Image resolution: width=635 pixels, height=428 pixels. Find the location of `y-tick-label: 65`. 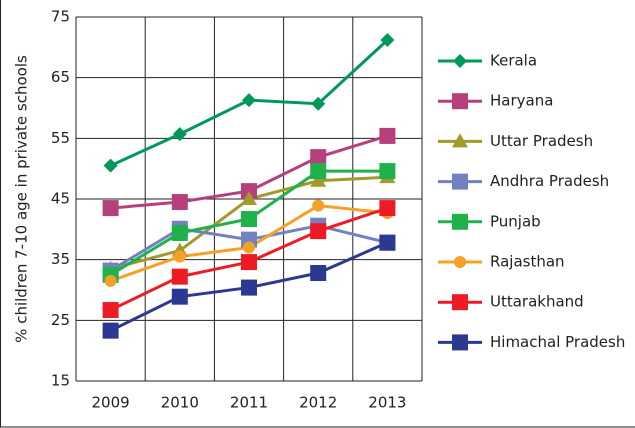

y-tick-label: 65 is located at coordinates (60, 77).